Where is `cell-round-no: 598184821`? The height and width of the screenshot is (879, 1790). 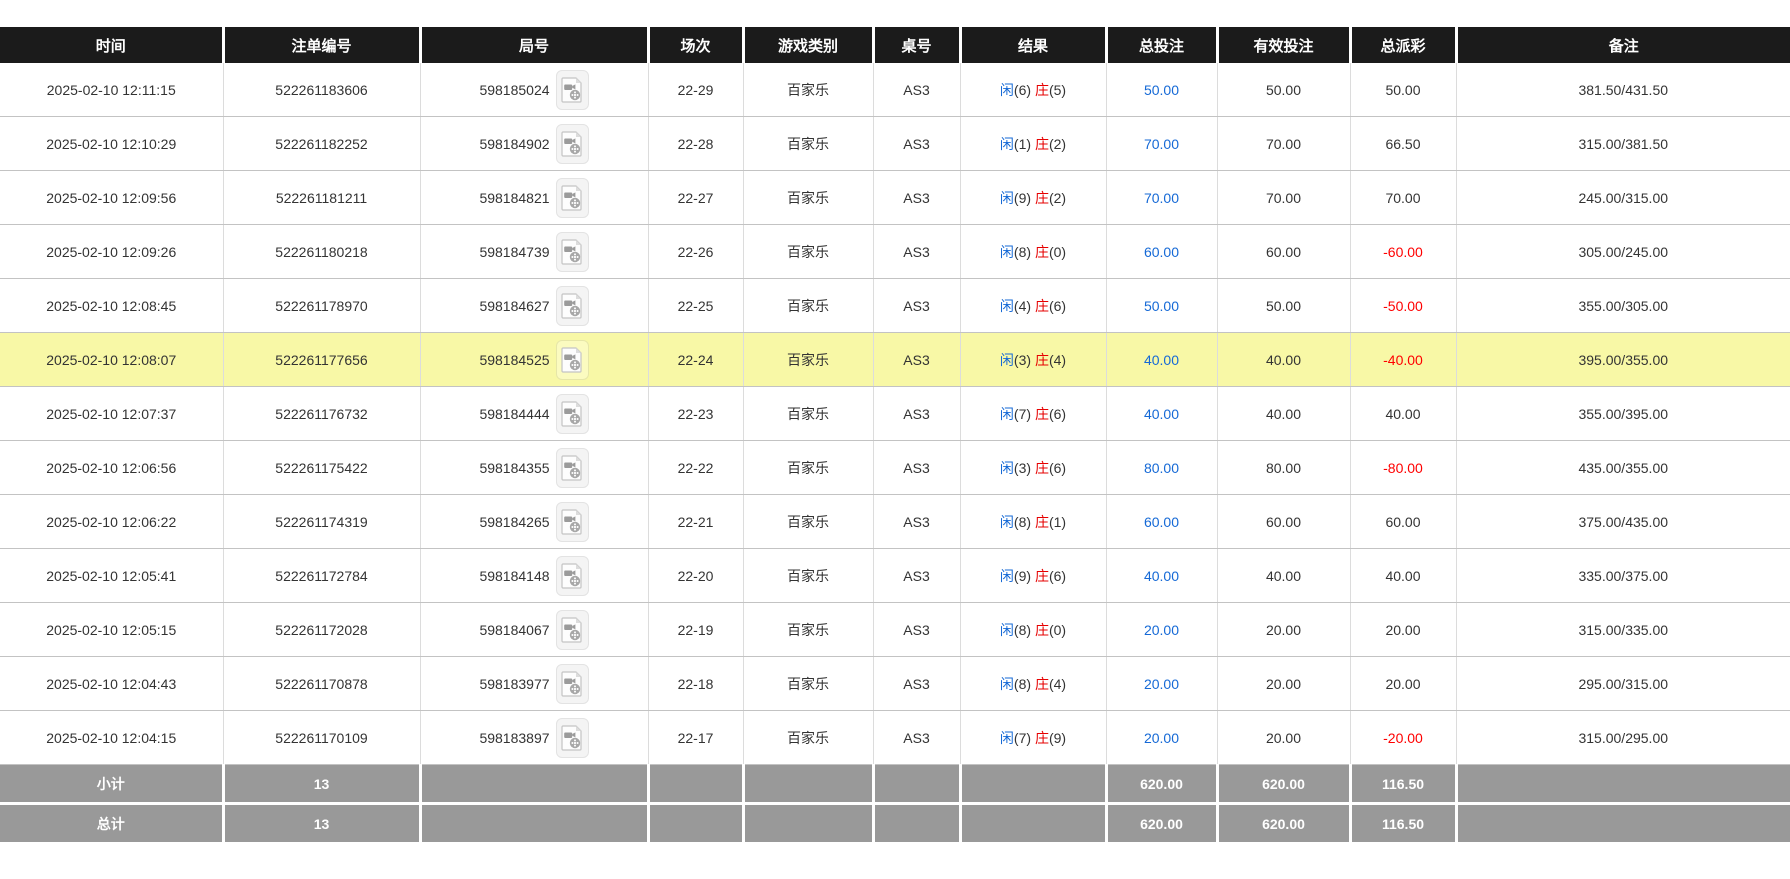
cell-round-no: 598184821 is located at coordinates (533, 197).